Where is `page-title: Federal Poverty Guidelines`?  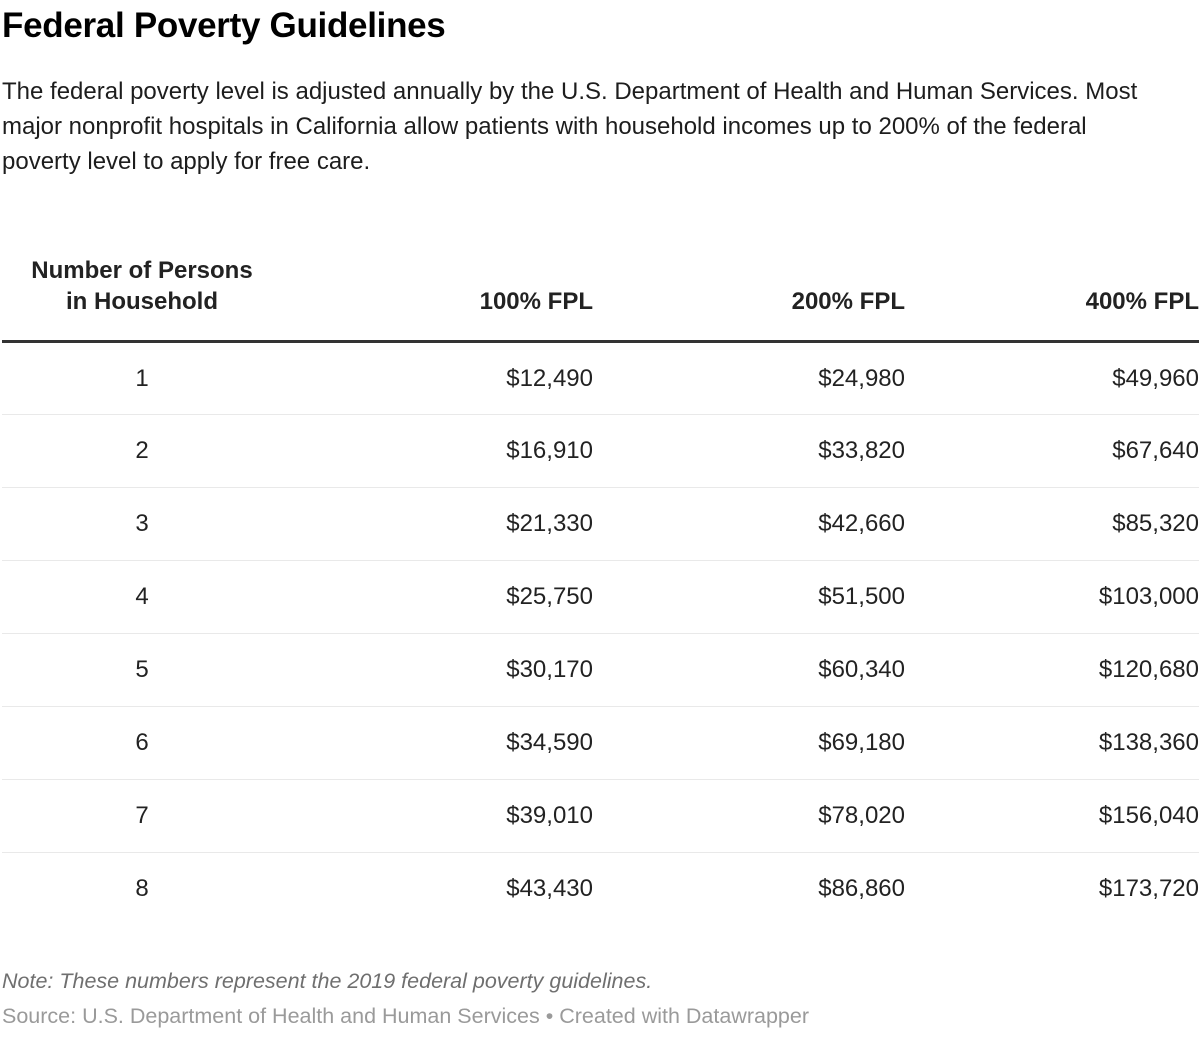 page-title: Federal Poverty Guidelines is located at coordinates (224, 25).